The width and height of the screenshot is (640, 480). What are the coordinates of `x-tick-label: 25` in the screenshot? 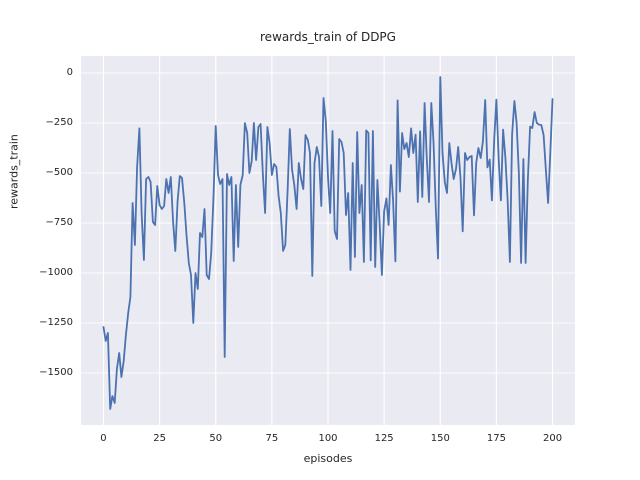 It's located at (159, 438).